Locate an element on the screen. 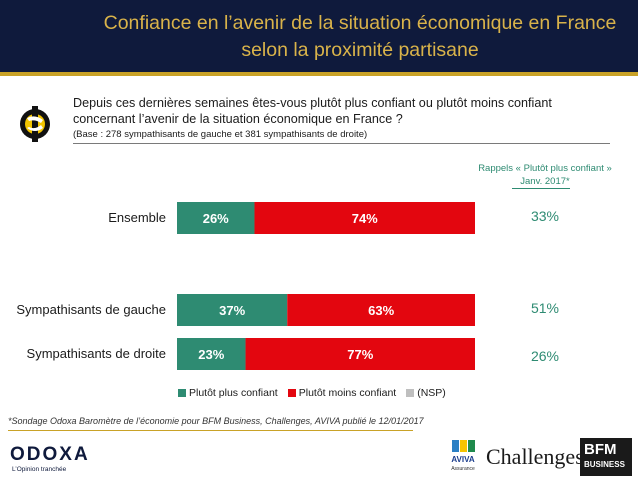 Image resolution: width=638 pixels, height=478 pixels. odoxa-tagline: L’Opinion tranchée is located at coordinates (39, 469).